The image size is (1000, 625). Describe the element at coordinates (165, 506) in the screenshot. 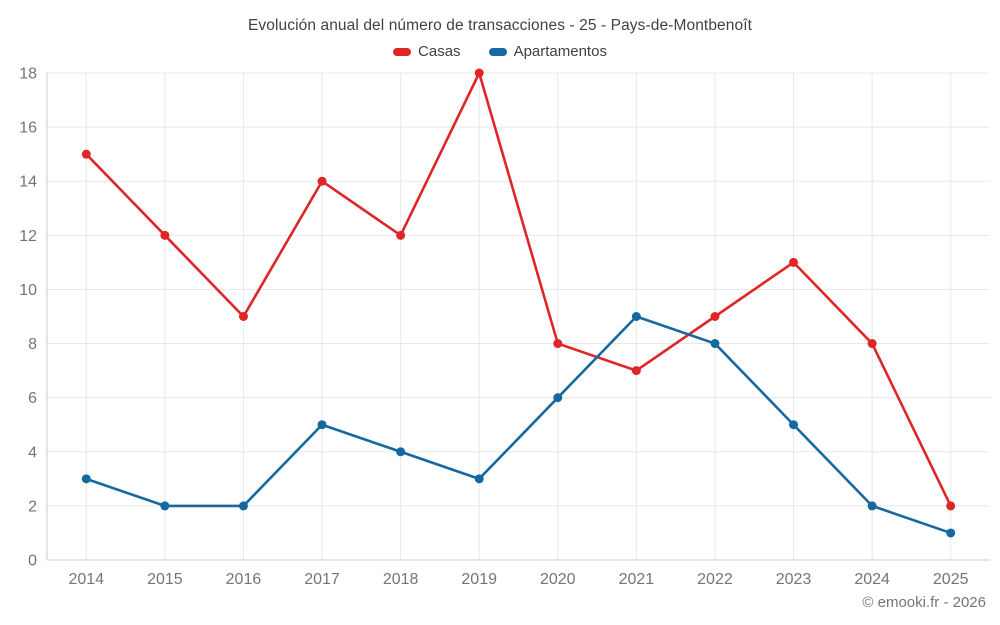

I see `data-point-apartamentos-2015` at that location.